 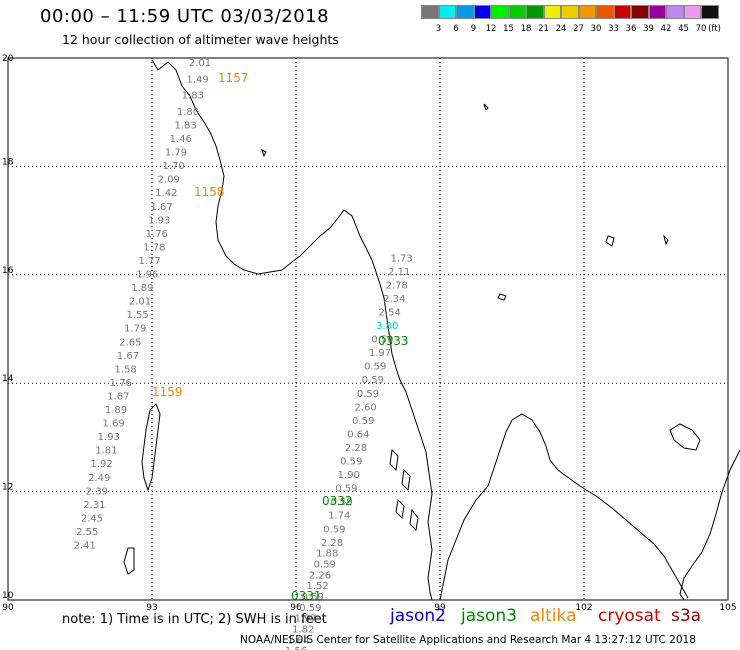 I want to click on wave-height-value: 2.55, so click(x=87, y=532).